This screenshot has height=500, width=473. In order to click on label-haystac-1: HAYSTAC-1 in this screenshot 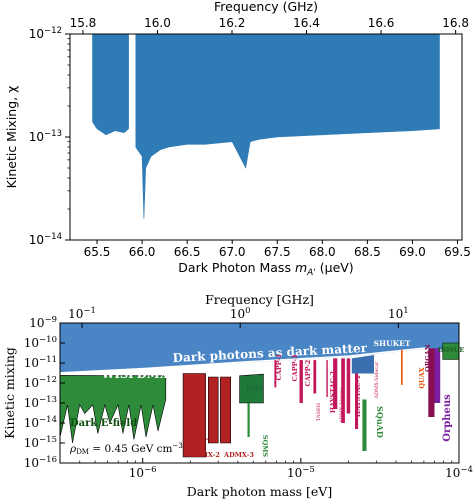, I will do `click(358, 396)`.